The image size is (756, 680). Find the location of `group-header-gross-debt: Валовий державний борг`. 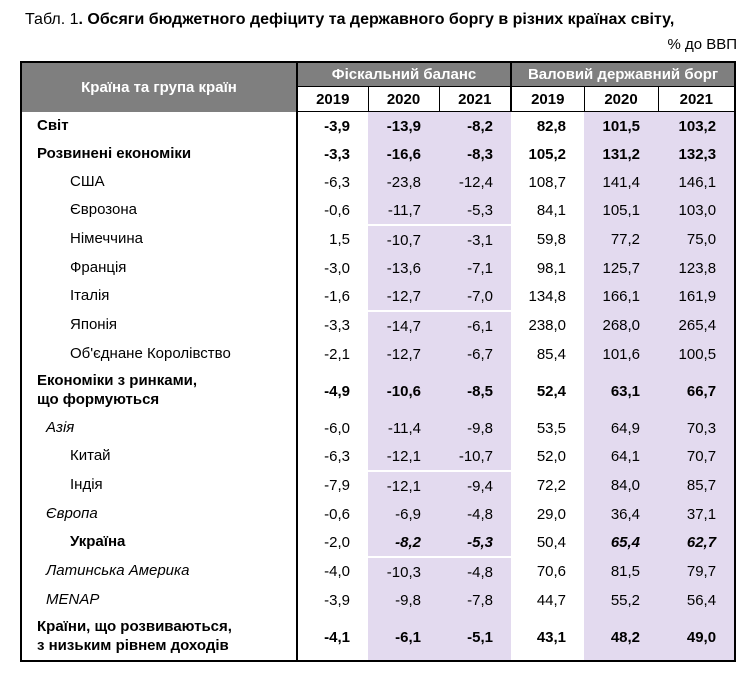

group-header-gross-debt: Валовий державний борг is located at coordinates (623, 75).